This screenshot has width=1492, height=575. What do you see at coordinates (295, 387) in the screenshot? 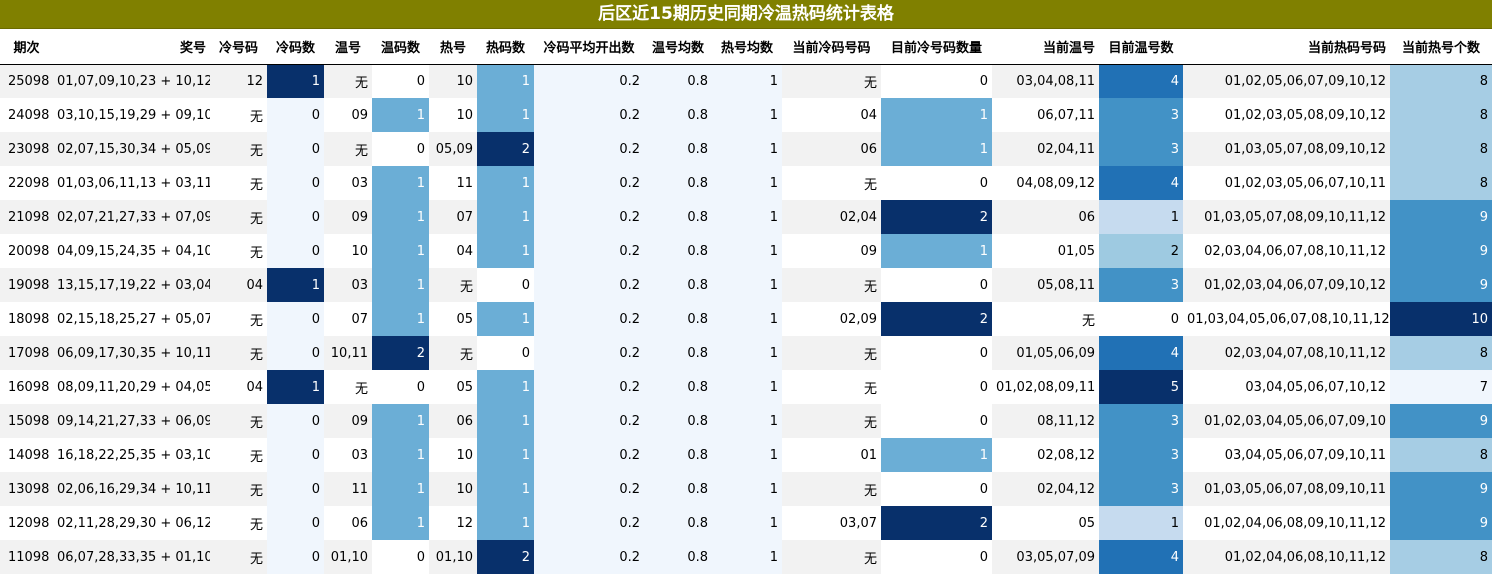
I see `cell-cold-count: 1` at bounding box center [295, 387].